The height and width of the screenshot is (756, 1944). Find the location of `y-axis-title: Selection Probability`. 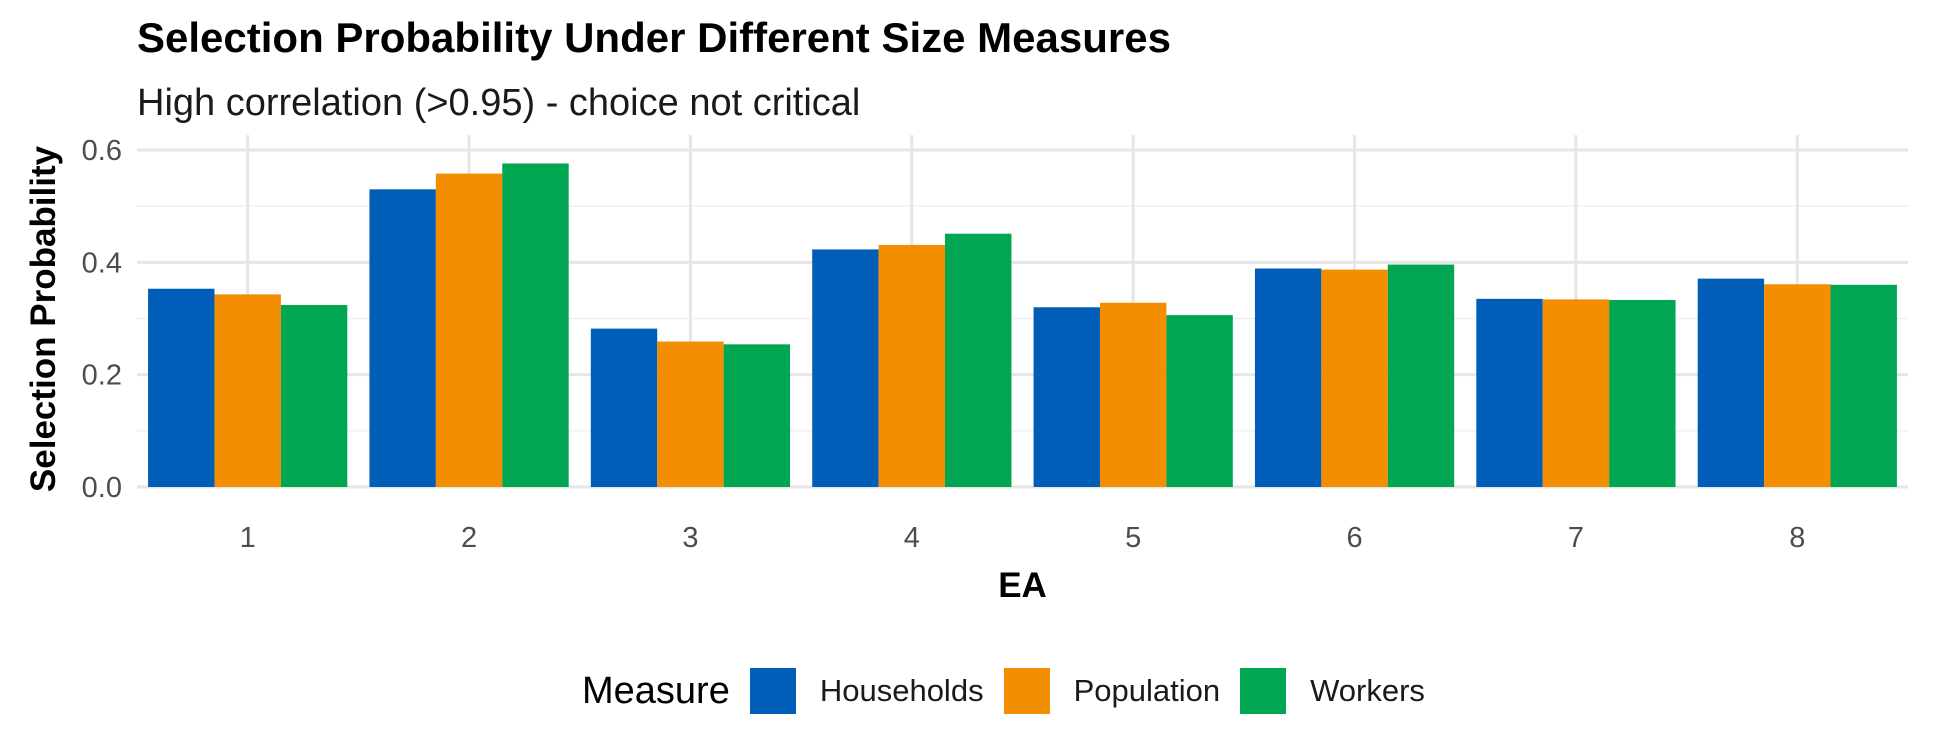

y-axis-title: Selection Probability is located at coordinates (43, 318).